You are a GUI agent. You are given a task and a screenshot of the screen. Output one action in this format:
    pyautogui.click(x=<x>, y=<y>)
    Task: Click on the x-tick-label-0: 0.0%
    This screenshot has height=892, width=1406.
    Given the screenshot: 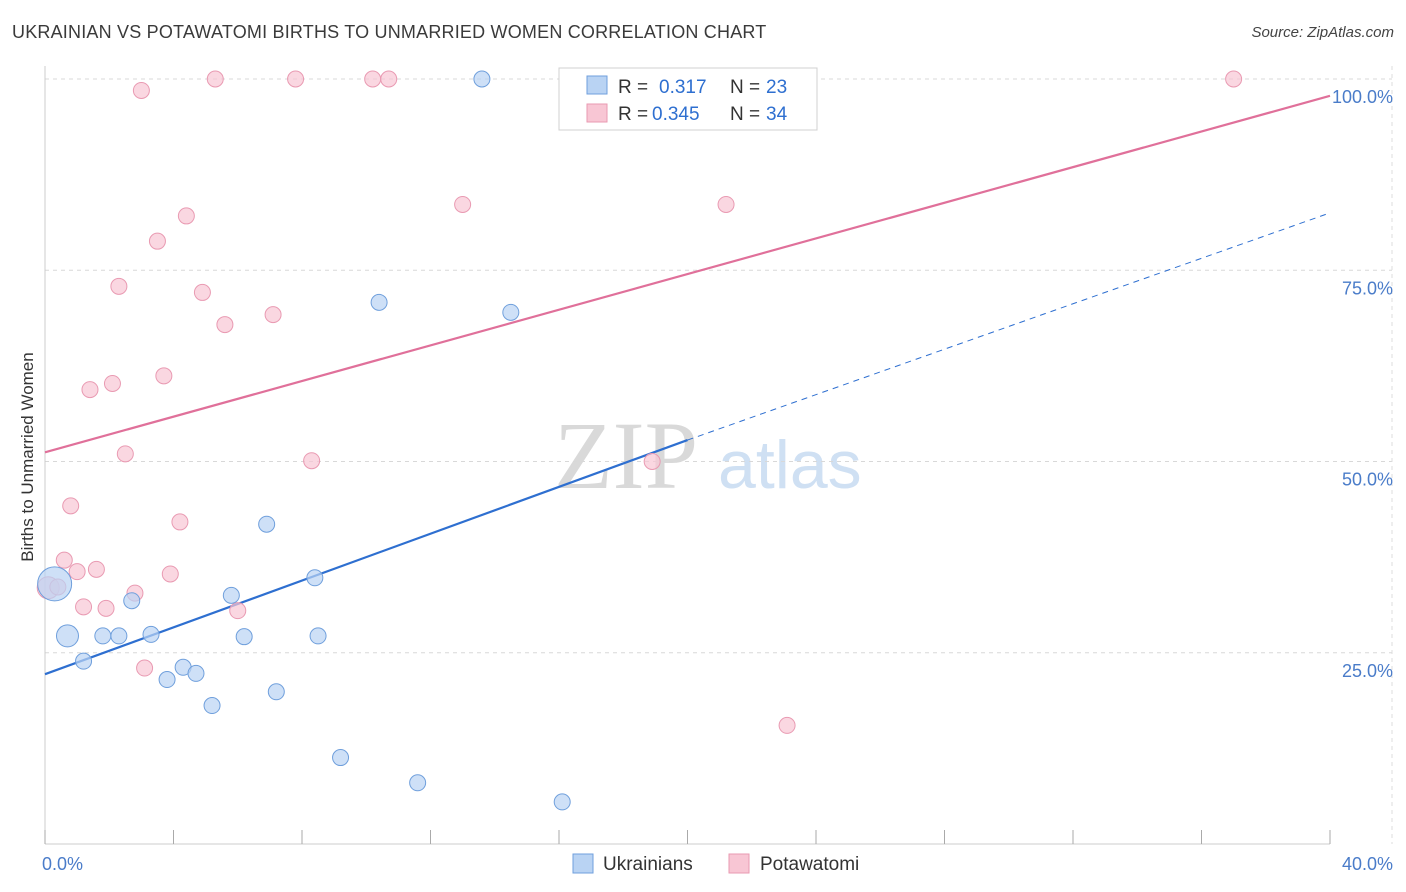 What is the action you would take?
    pyautogui.click(x=62, y=864)
    